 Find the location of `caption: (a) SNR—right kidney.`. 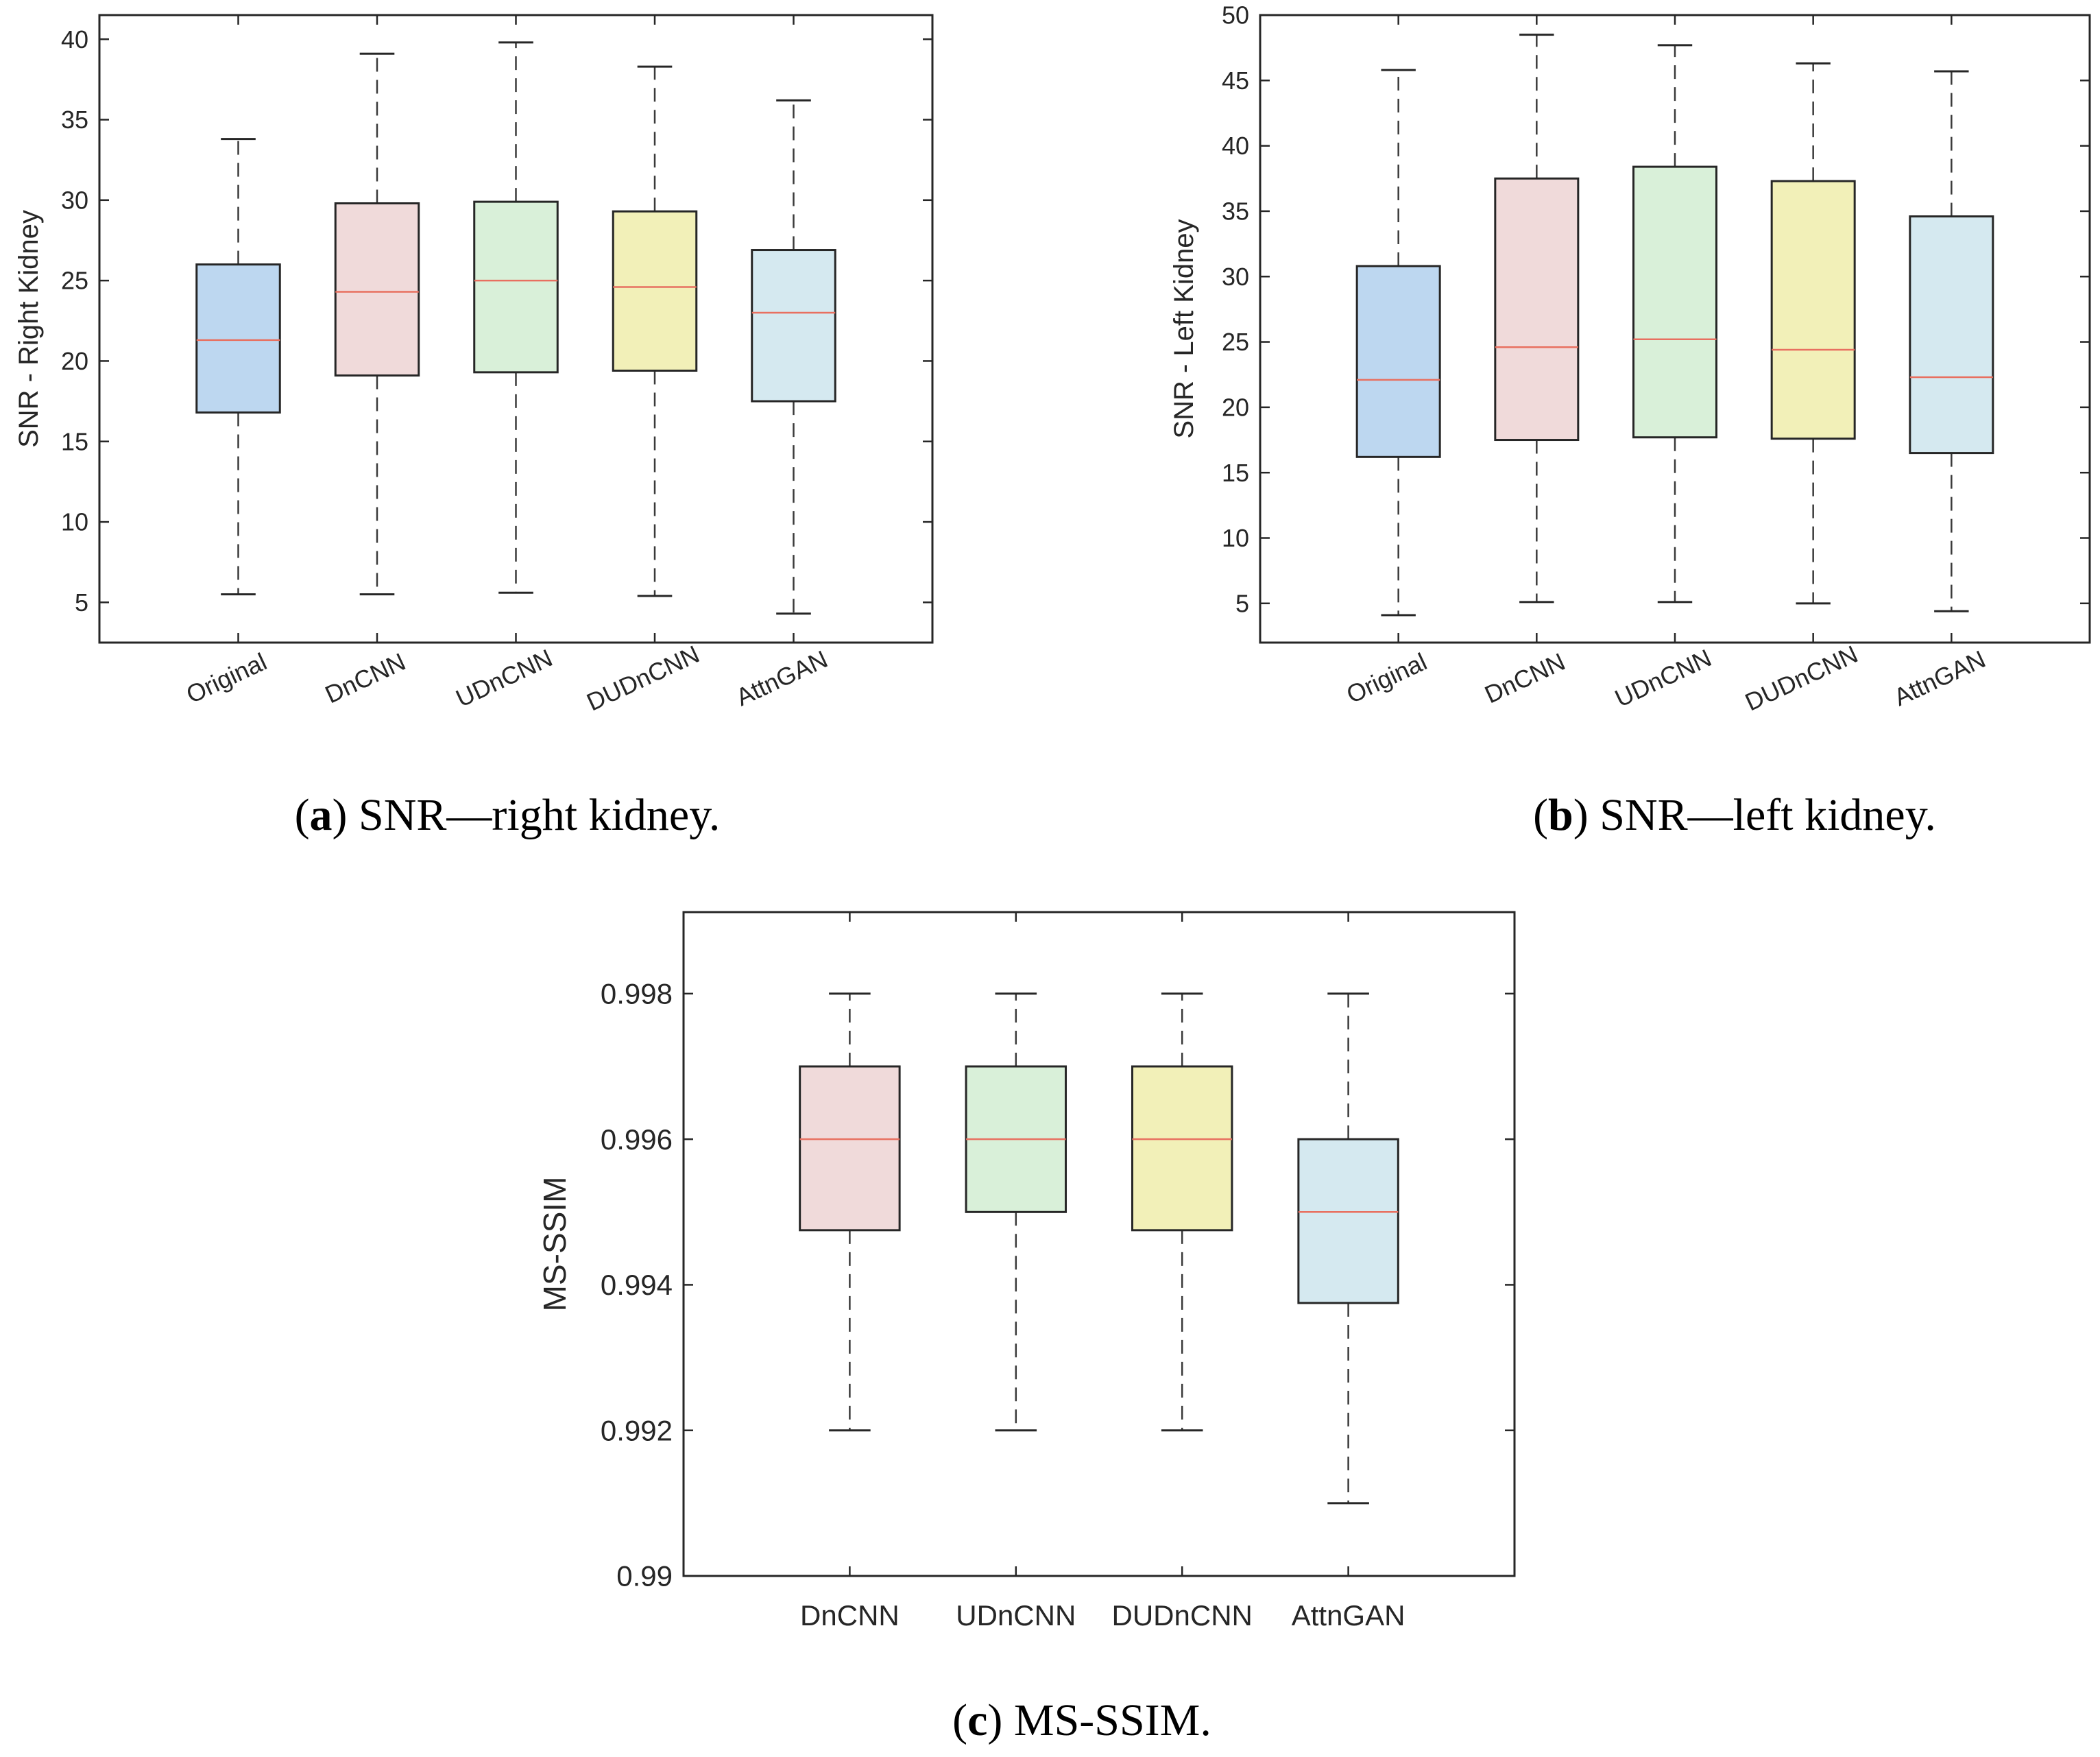

caption: (a) SNR—right kidney. is located at coordinates (508, 815).